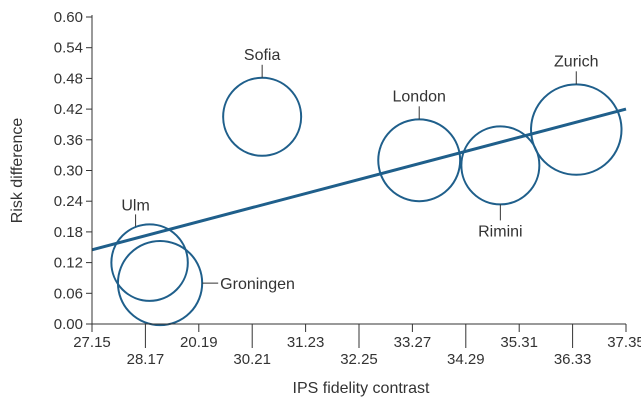  Describe the element at coordinates (362, 388) in the screenshot. I see `x-axis-title: IPS fidelity contrast` at that location.